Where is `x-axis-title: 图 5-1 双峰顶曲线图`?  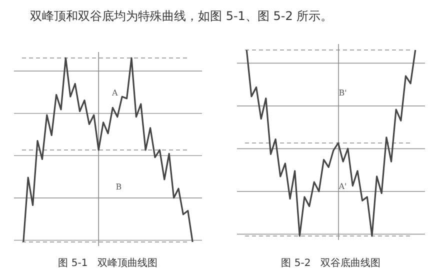
x-axis-title: 图 5-1 双峰顶曲线图 is located at coordinates (108, 263).